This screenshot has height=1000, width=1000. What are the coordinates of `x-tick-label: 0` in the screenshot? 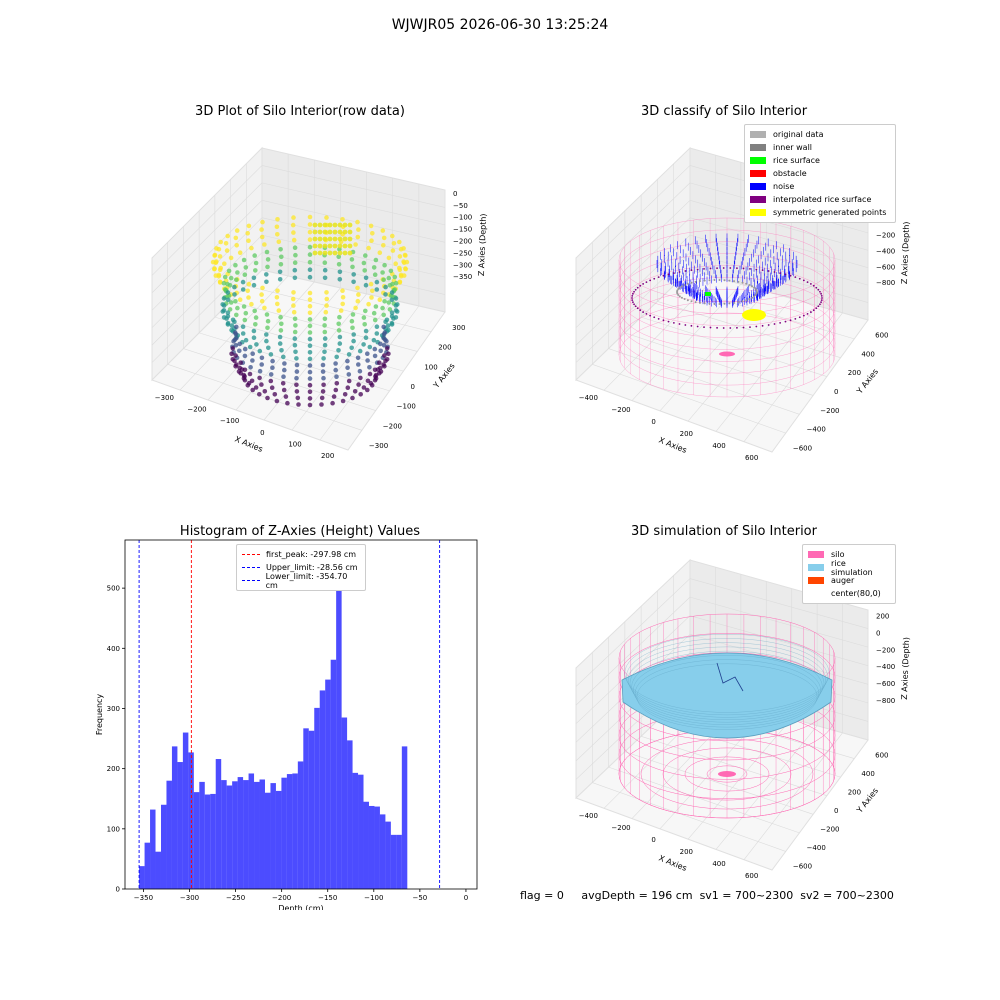 It's located at (262, 433).